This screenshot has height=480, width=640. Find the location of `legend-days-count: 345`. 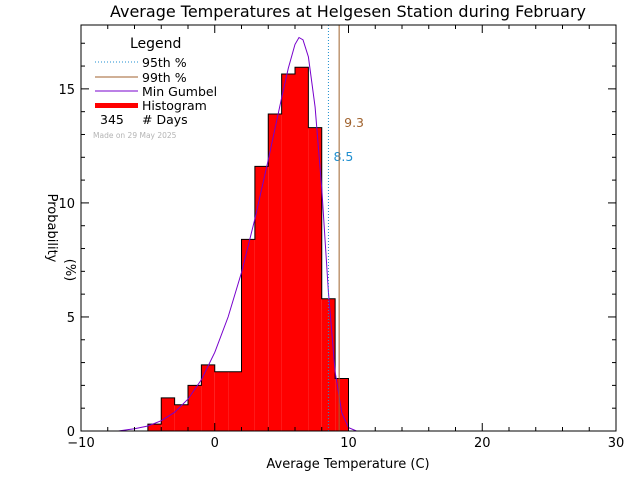

legend-days-count: 345 is located at coordinates (112, 119).